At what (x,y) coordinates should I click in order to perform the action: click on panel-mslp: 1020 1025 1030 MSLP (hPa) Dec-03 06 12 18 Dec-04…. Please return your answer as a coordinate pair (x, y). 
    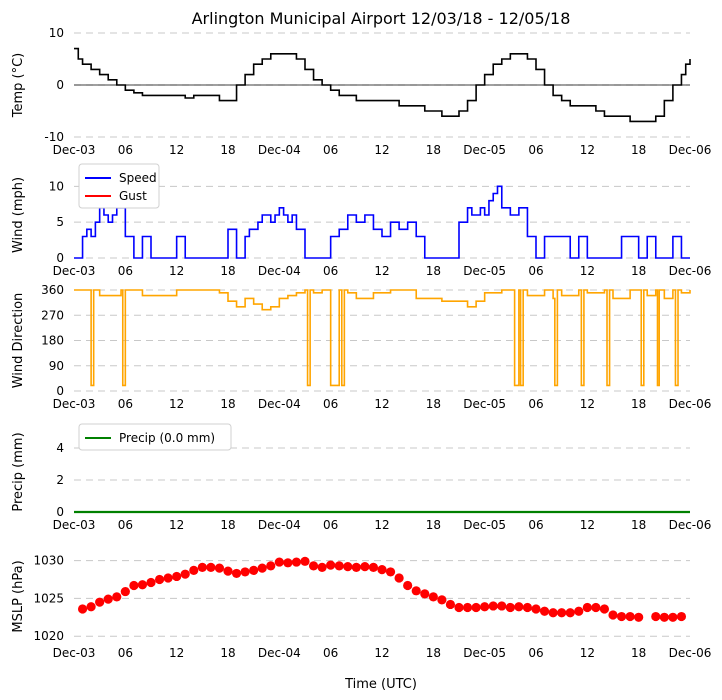
    Looking at the image, I should click on (361, 607).